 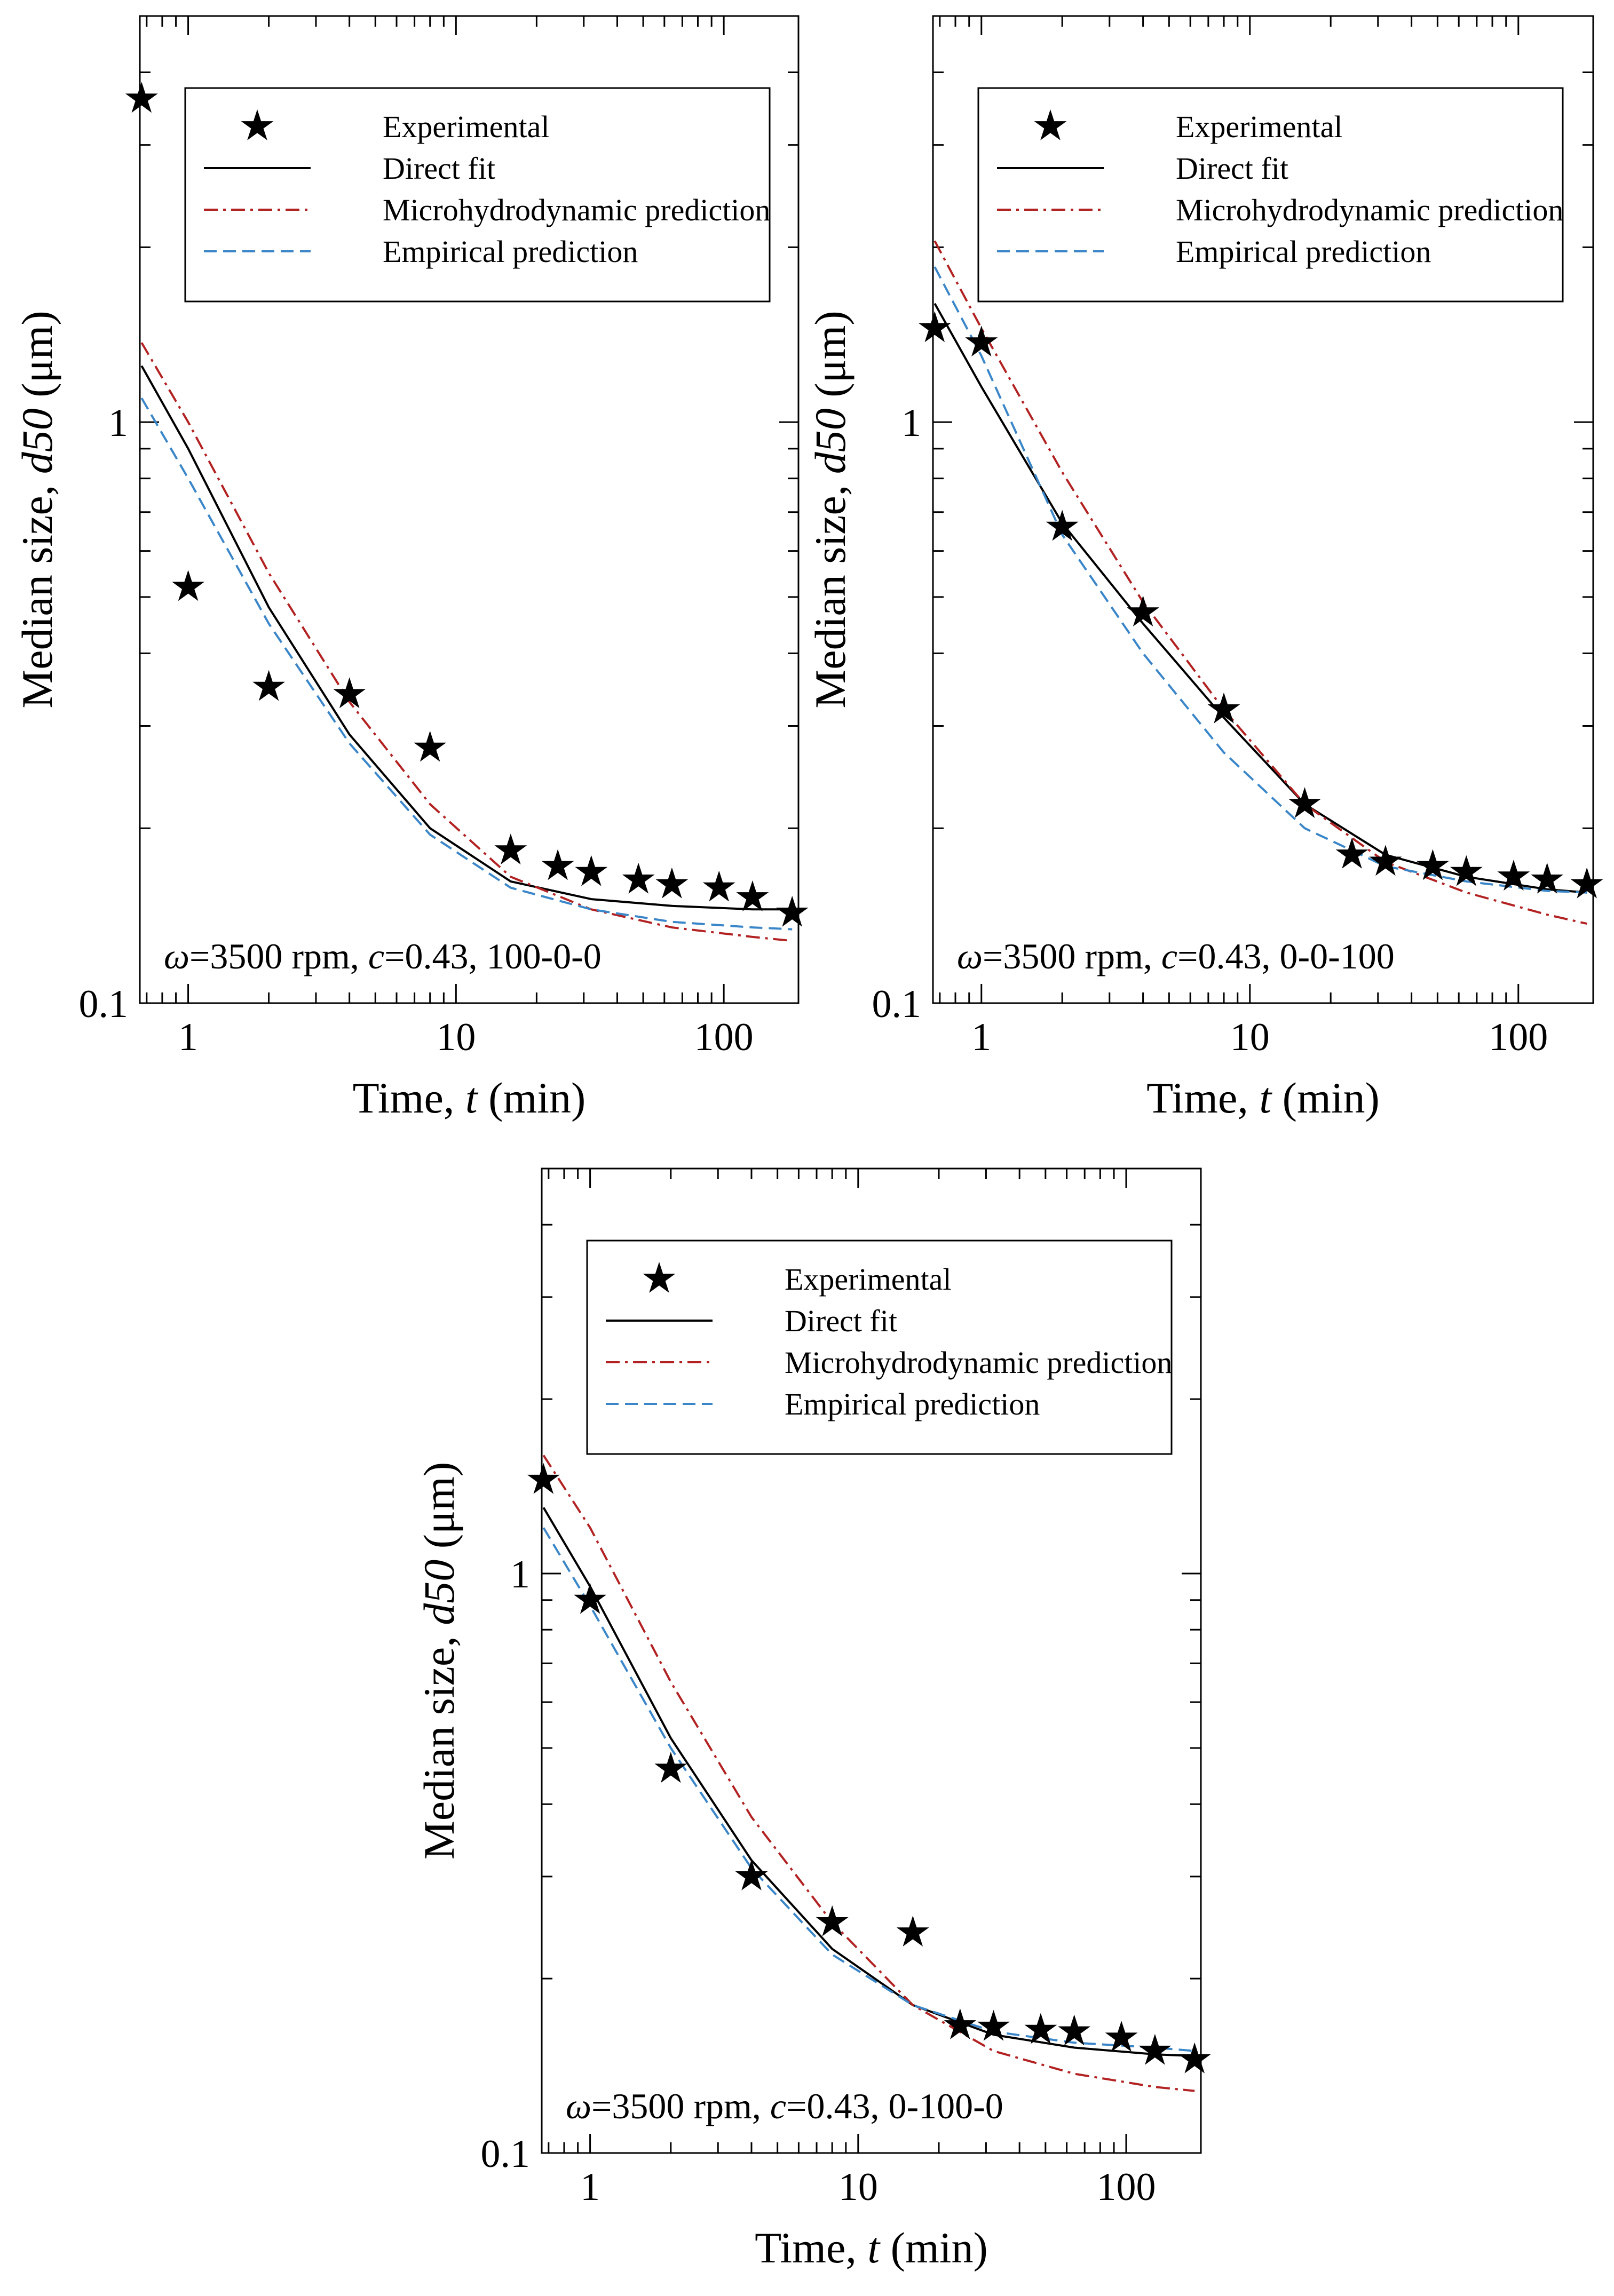 I want to click on condition-annotation: ω=3500 rpm, c=0.43, 100-0-0, so click(x=383, y=956).